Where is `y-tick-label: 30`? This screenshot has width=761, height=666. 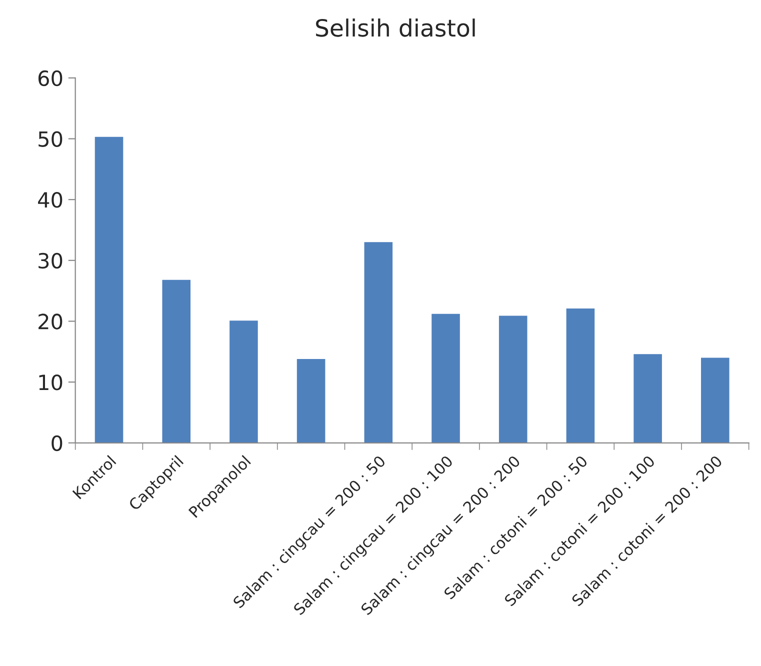 y-tick-label: 30 is located at coordinates (50, 260).